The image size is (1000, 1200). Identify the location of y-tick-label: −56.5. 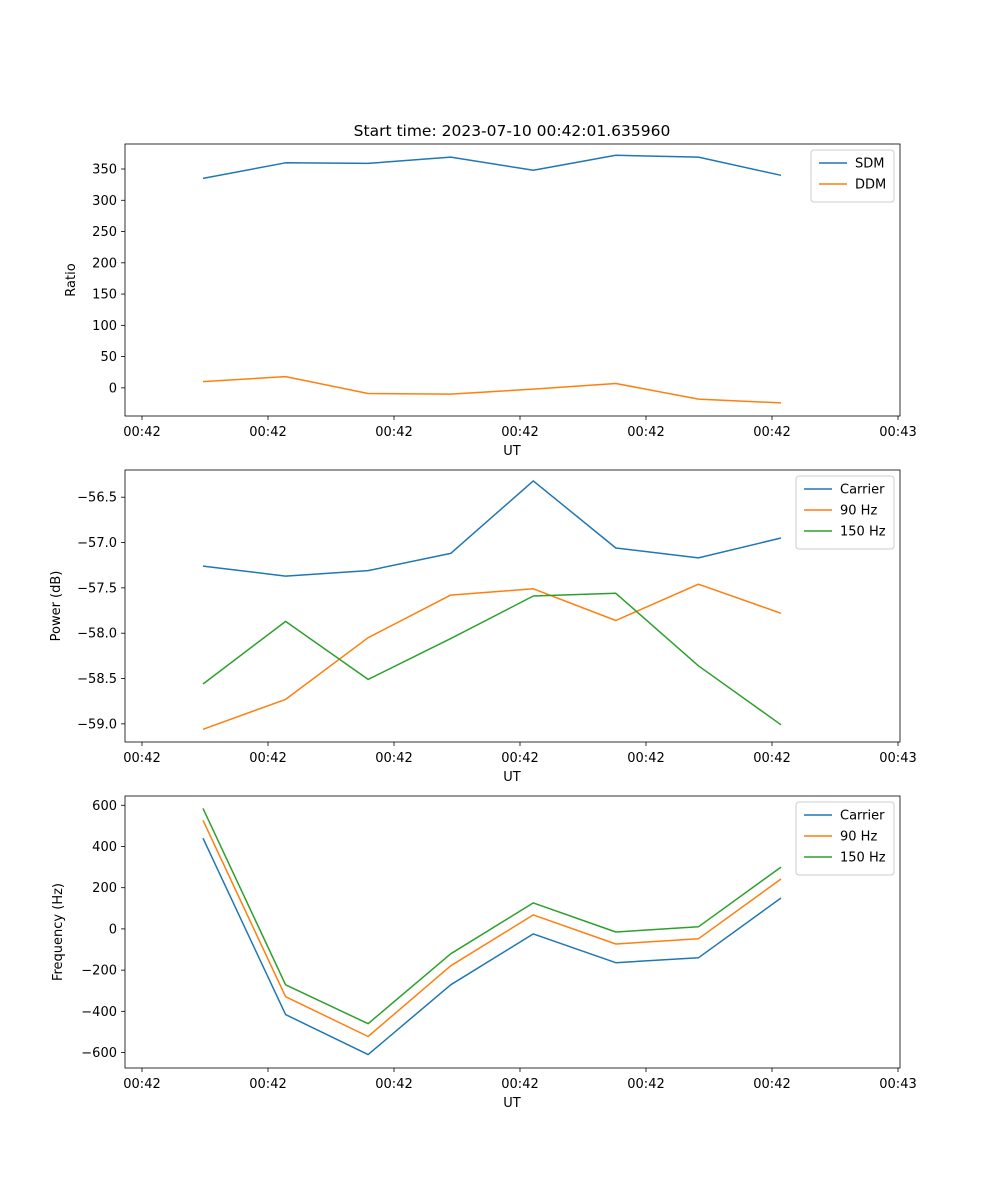
(97, 498).